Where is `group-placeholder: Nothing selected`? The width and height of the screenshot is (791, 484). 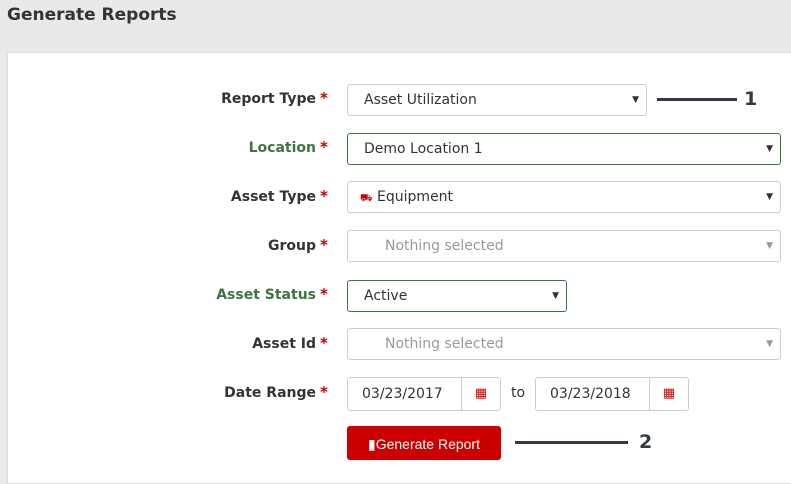 group-placeholder: Nothing selected is located at coordinates (444, 246).